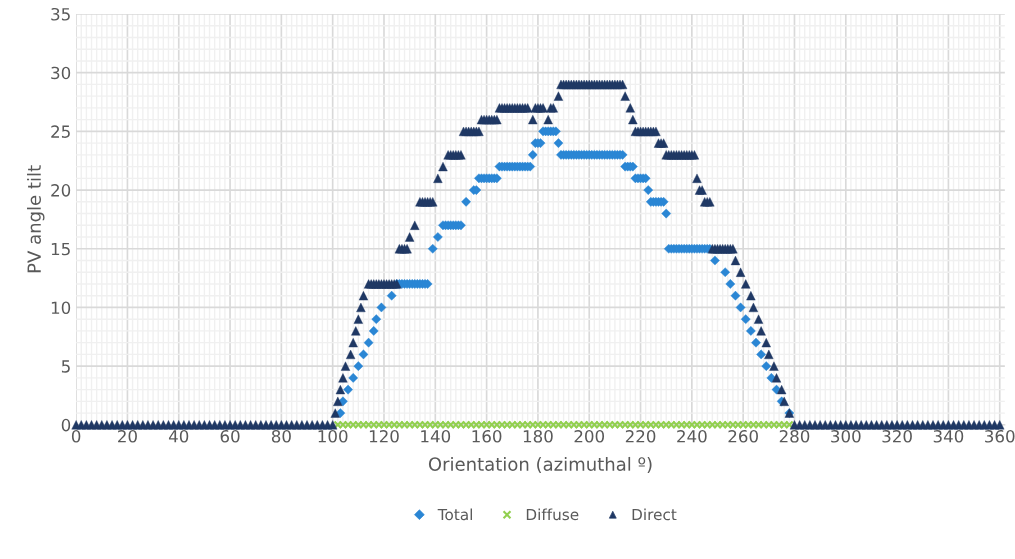 The width and height of the screenshot is (1015, 559). Describe the element at coordinates (60, 131) in the screenshot. I see `y-tick-label: 25` at that location.